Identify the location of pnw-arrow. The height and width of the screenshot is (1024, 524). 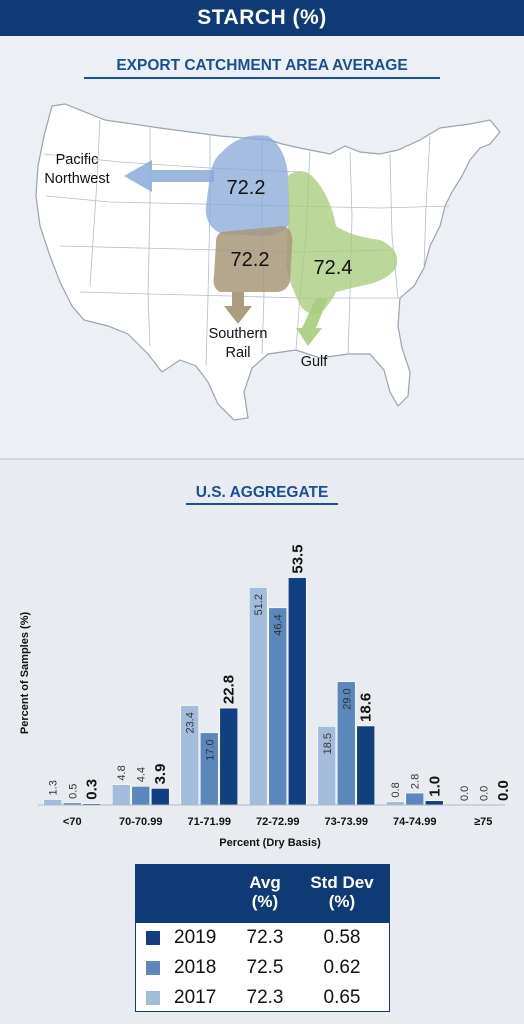
(169, 176).